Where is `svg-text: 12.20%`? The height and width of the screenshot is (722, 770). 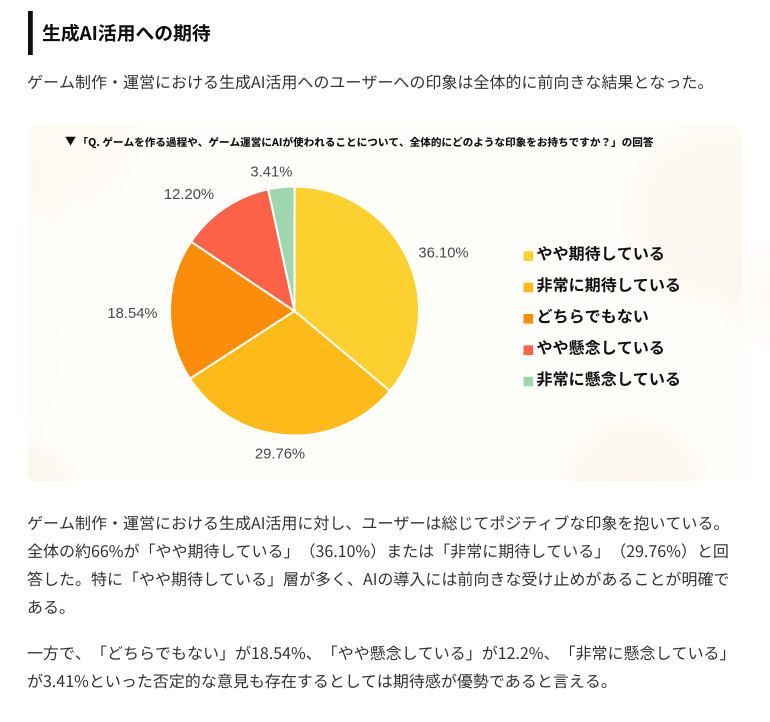
svg-text: 12.20% is located at coordinates (189, 195).